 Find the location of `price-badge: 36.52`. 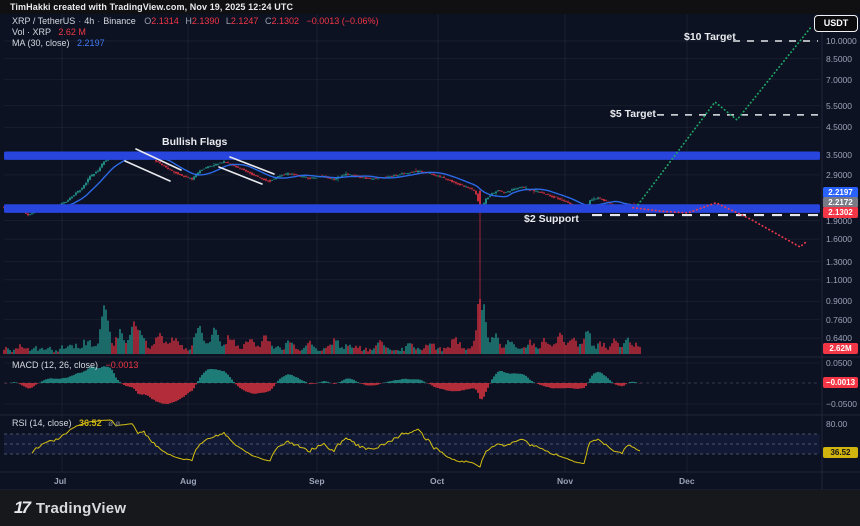

price-badge: 36.52 is located at coordinates (840, 452).